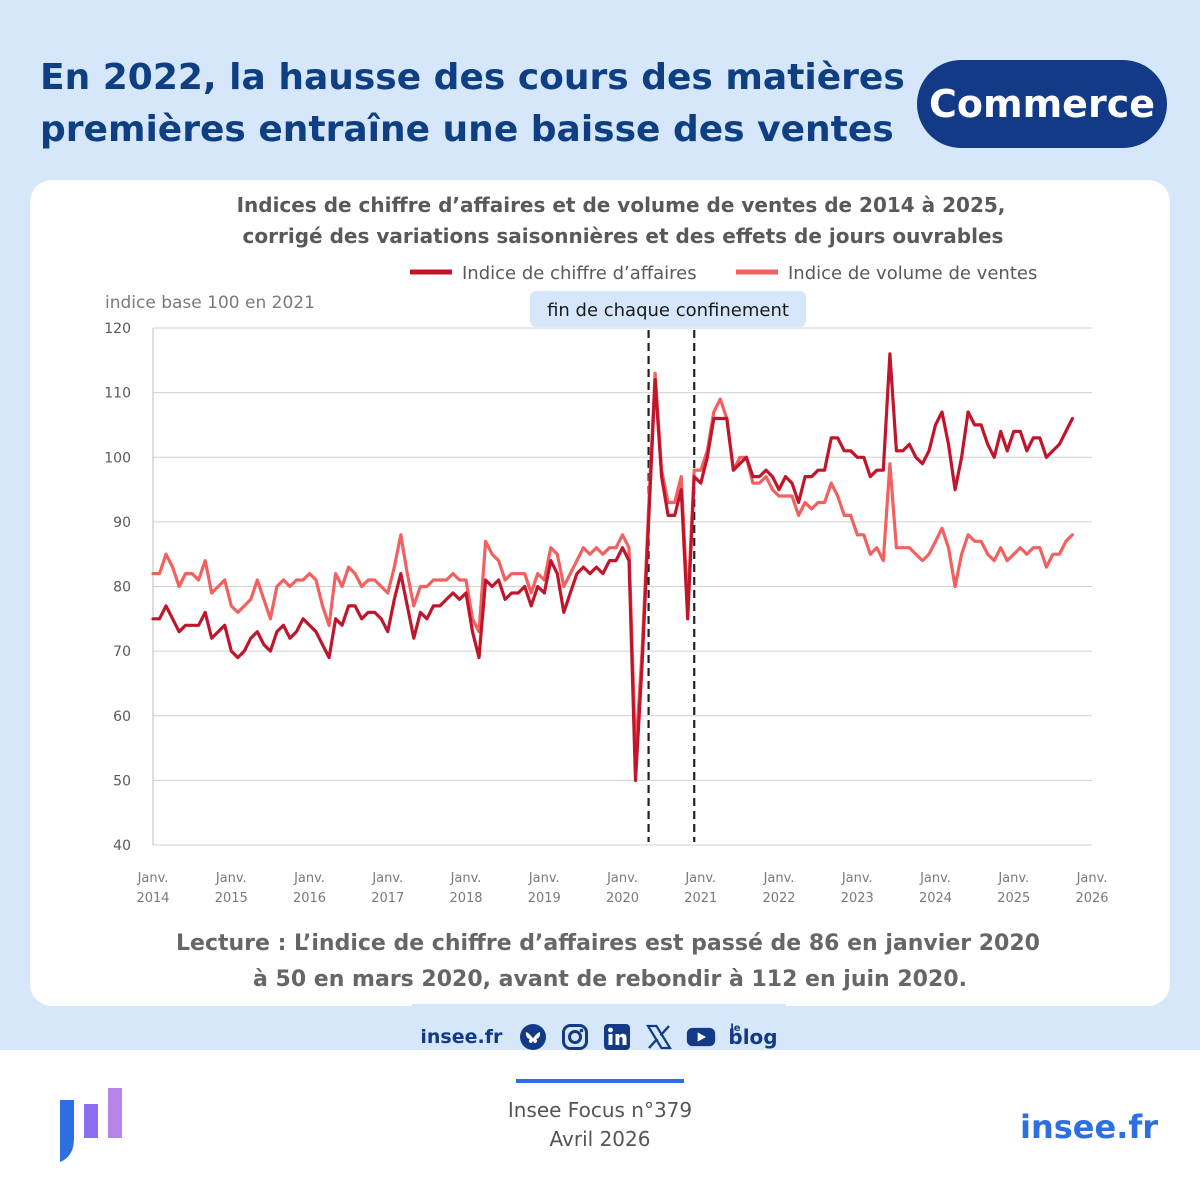  What do you see at coordinates (231, 898) in the screenshot?
I see `x-tick-year: 2015` at bounding box center [231, 898].